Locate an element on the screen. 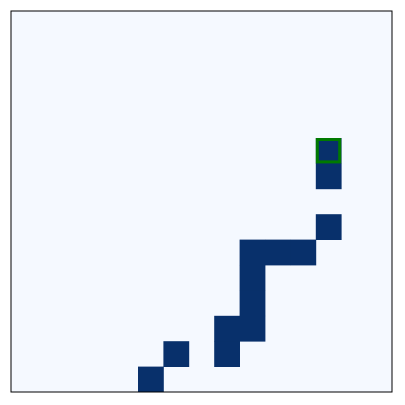 The image size is (405, 405). current-position-marker is located at coordinates (328, 151).